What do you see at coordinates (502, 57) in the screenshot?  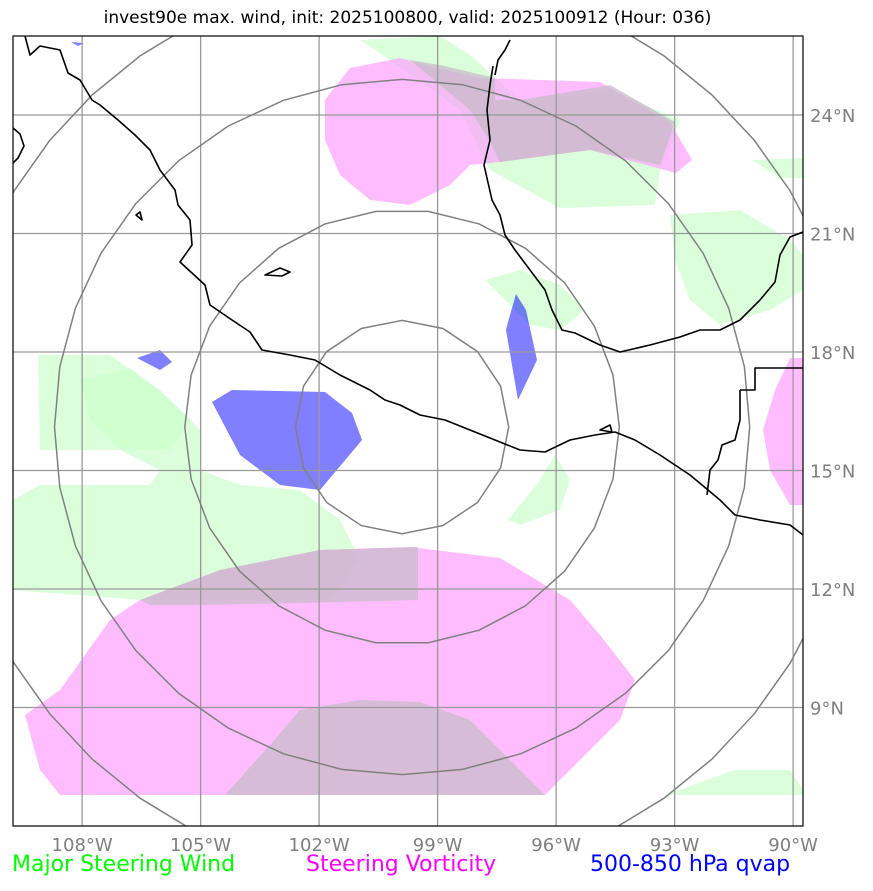 I see `coastline-yucatan-north` at bounding box center [502, 57].